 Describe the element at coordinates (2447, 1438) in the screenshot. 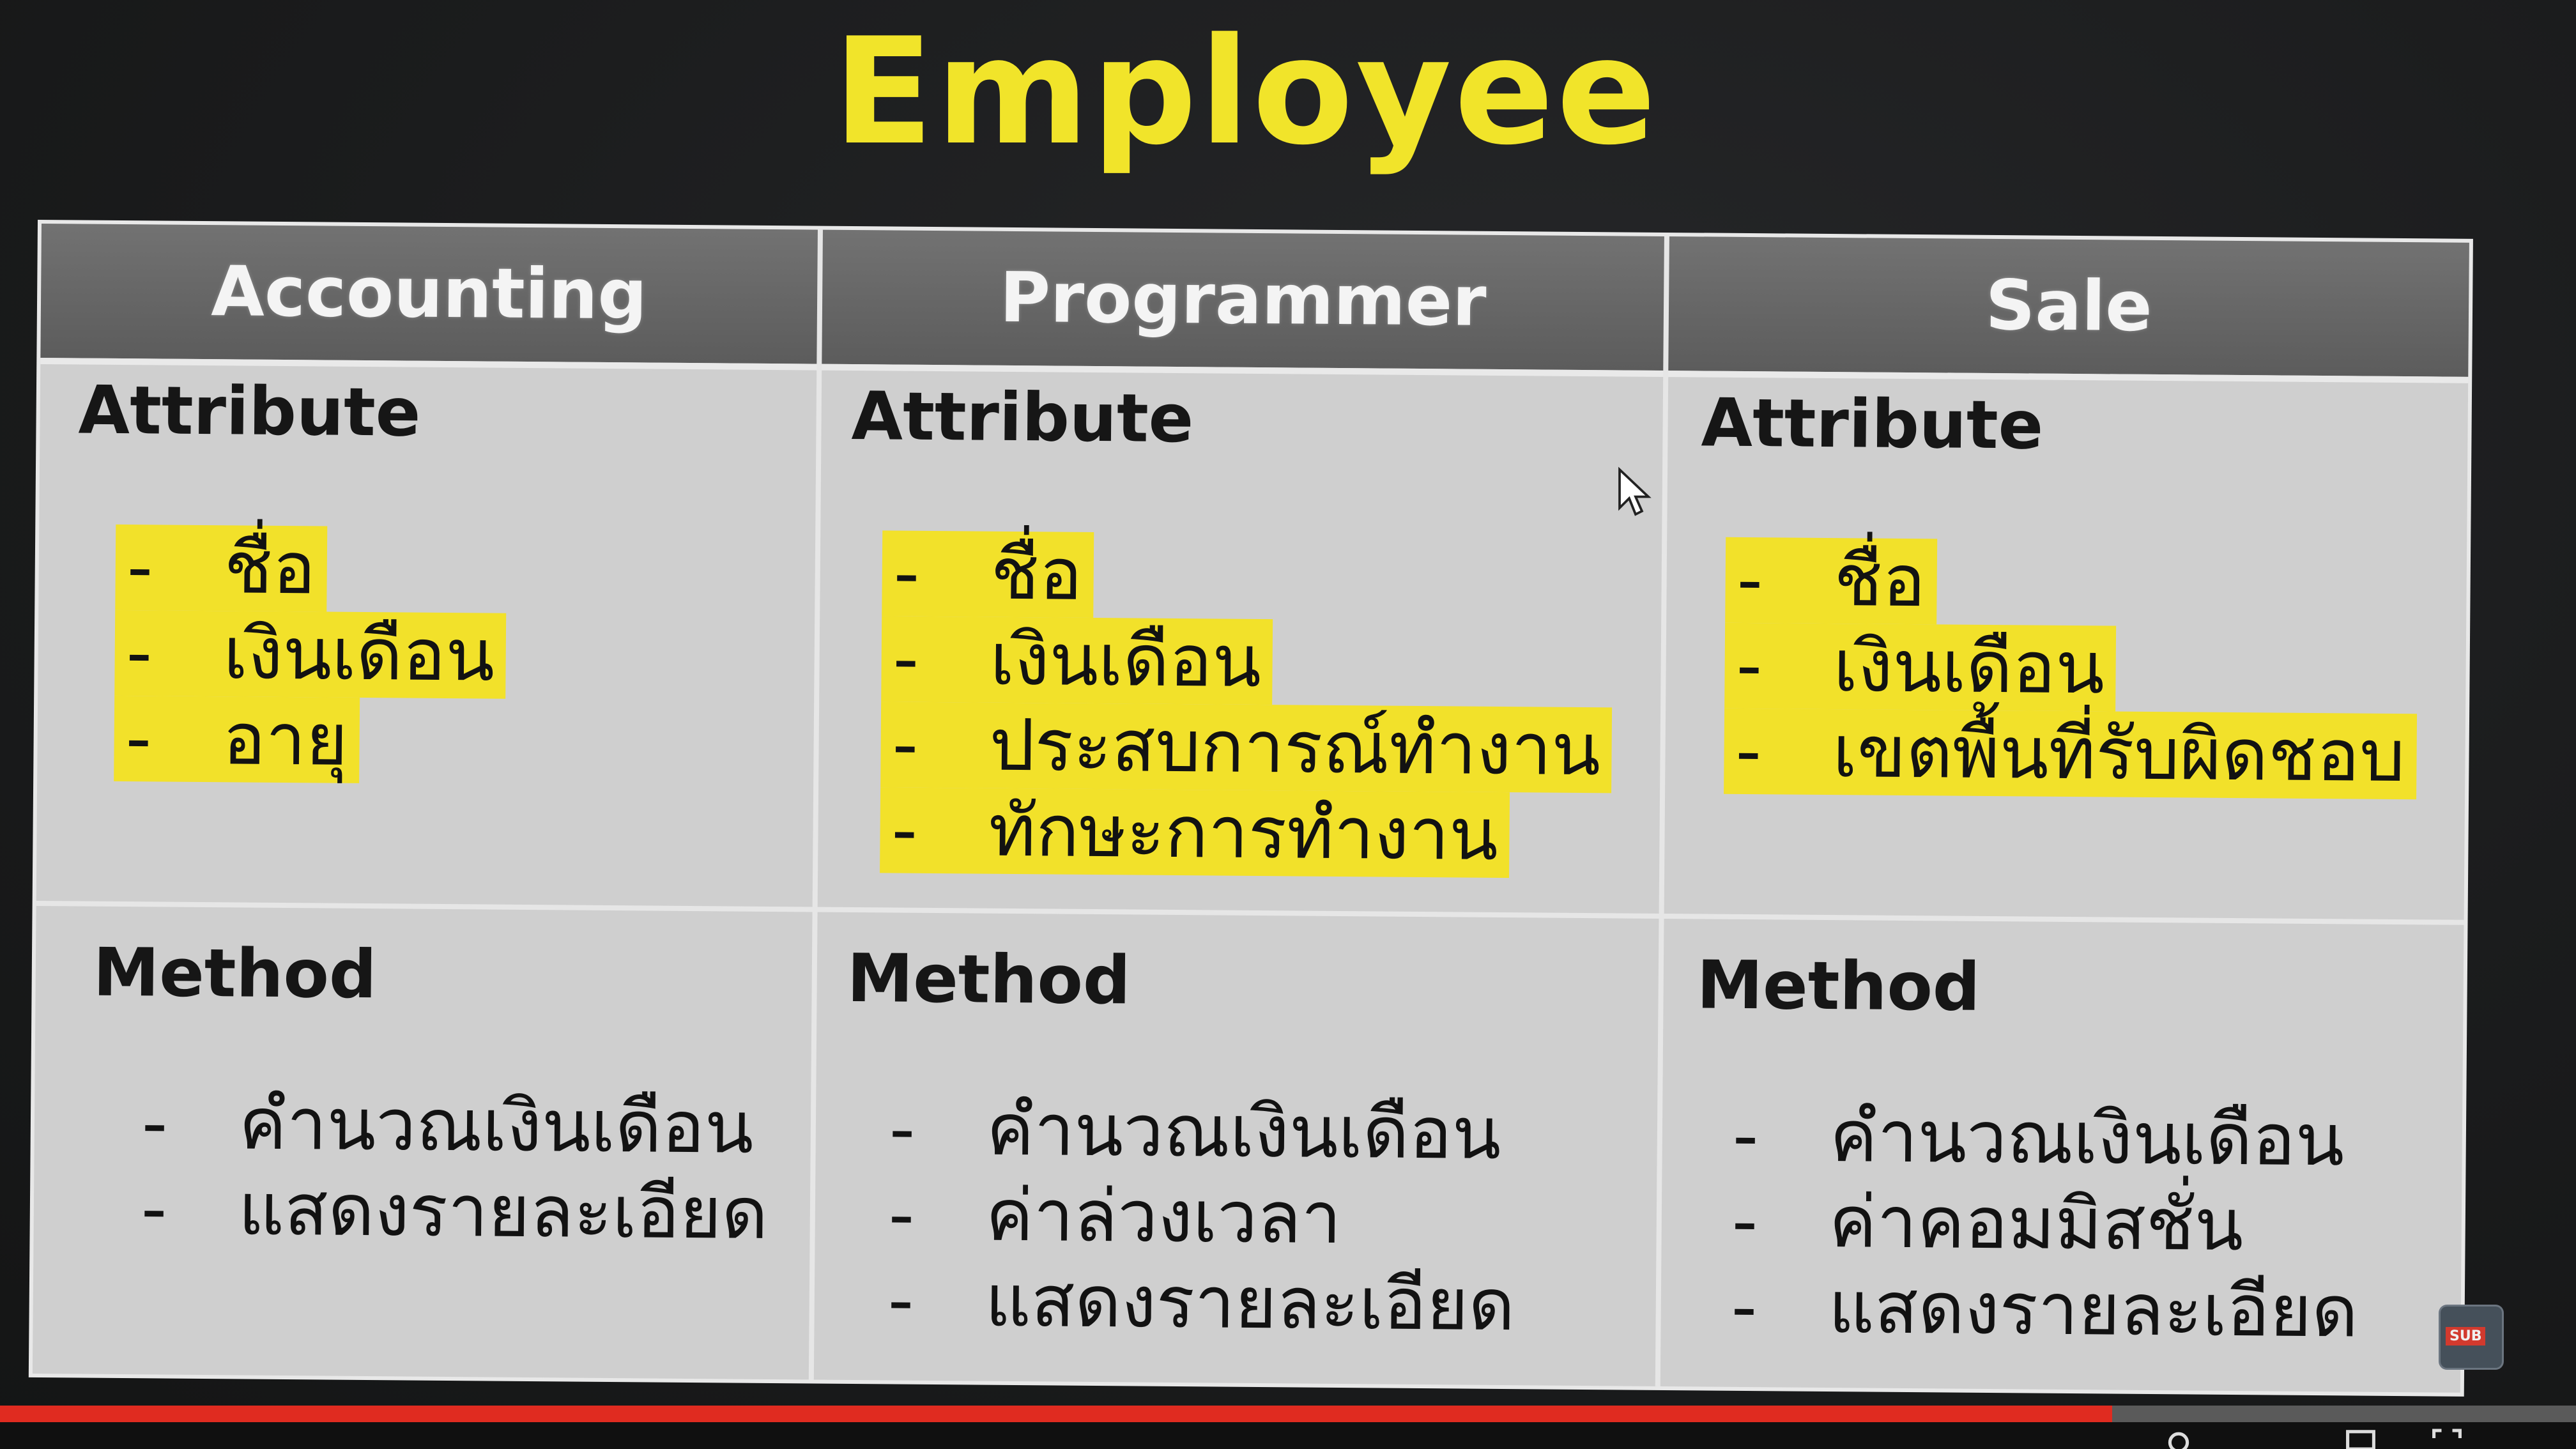

I see `fullscreen-icon` at that location.